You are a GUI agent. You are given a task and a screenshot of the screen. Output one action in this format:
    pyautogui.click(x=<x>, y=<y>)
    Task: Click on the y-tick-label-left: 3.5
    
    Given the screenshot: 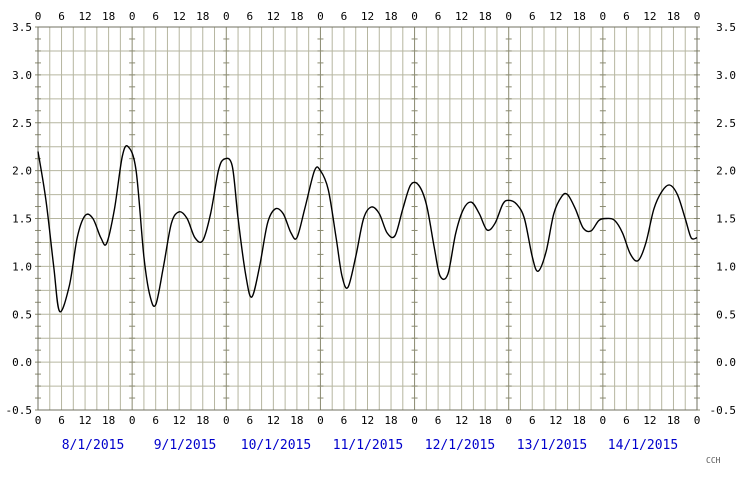 What is the action you would take?
    pyautogui.click(x=22, y=27)
    